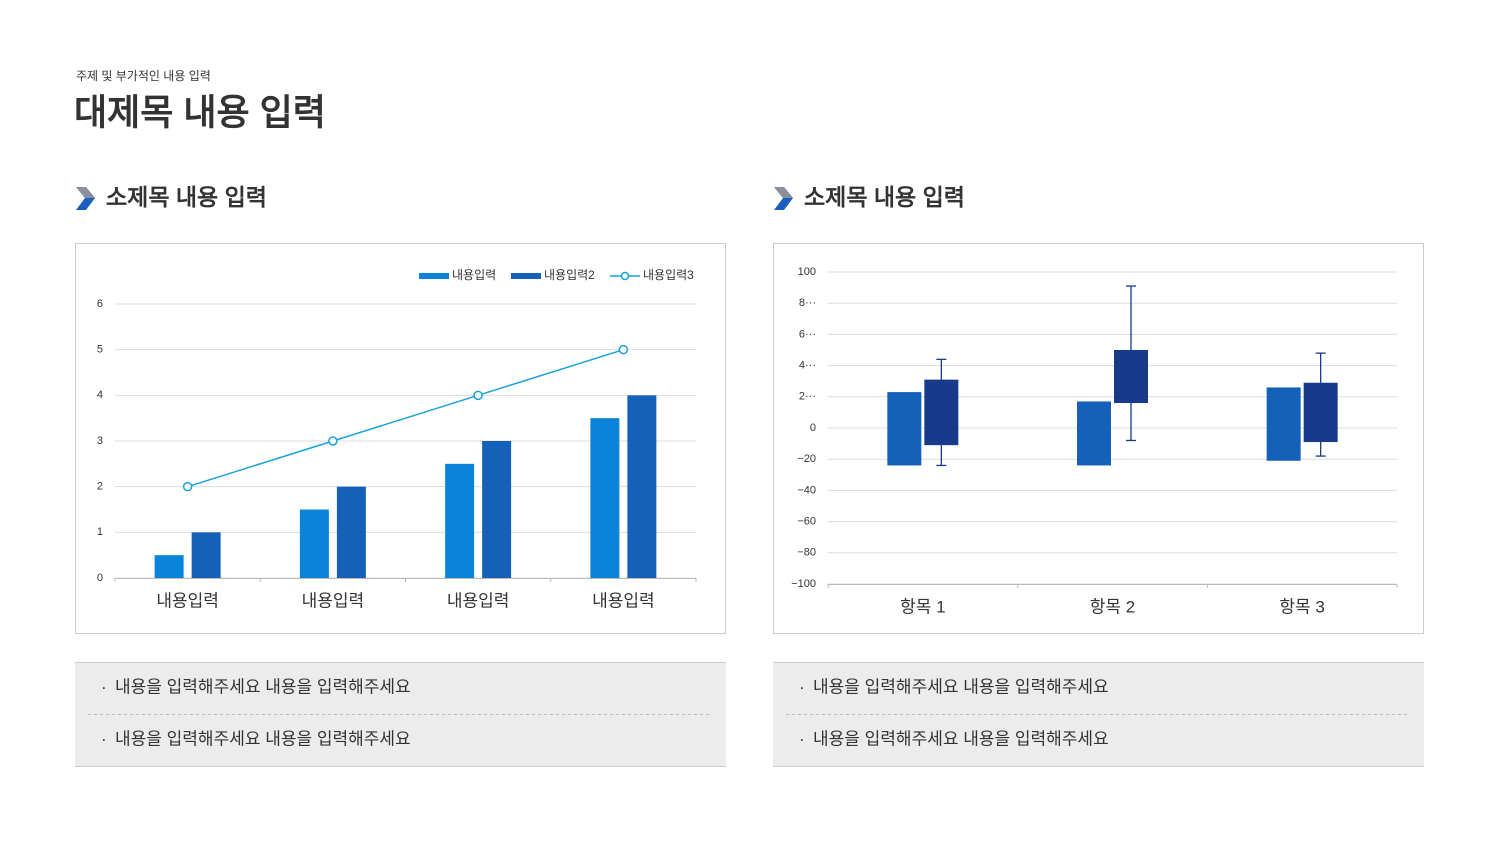 This screenshot has width=1500, height=844. I want to click on y-tick-label: 6···, so click(807, 334).